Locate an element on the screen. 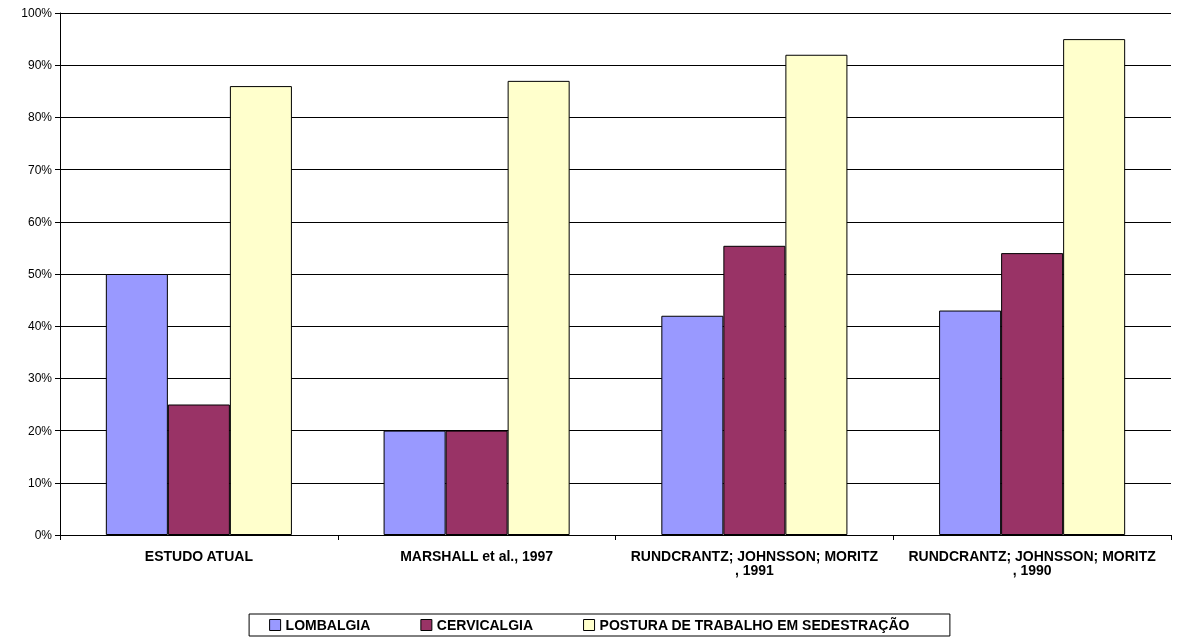 This screenshot has height=644, width=1179. x-tick-label: MARSHALL et al., 1997 is located at coordinates (477, 556).